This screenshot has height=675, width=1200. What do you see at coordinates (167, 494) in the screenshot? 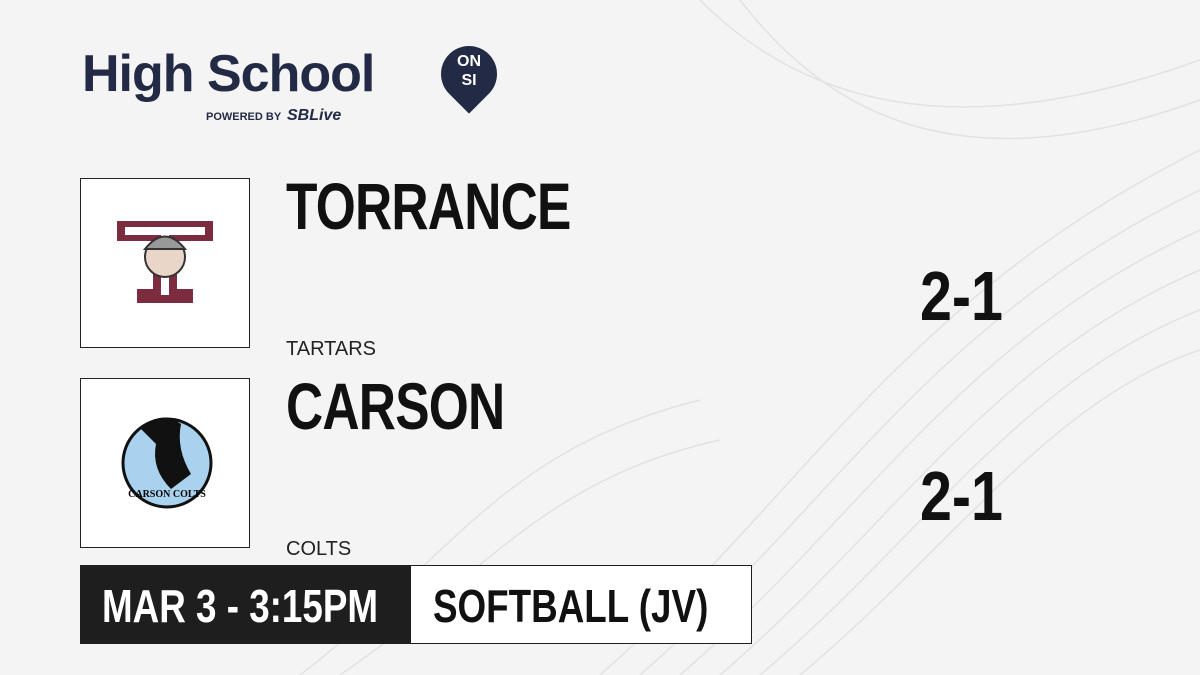
I see `logo-text: CARSON COLTS` at bounding box center [167, 494].